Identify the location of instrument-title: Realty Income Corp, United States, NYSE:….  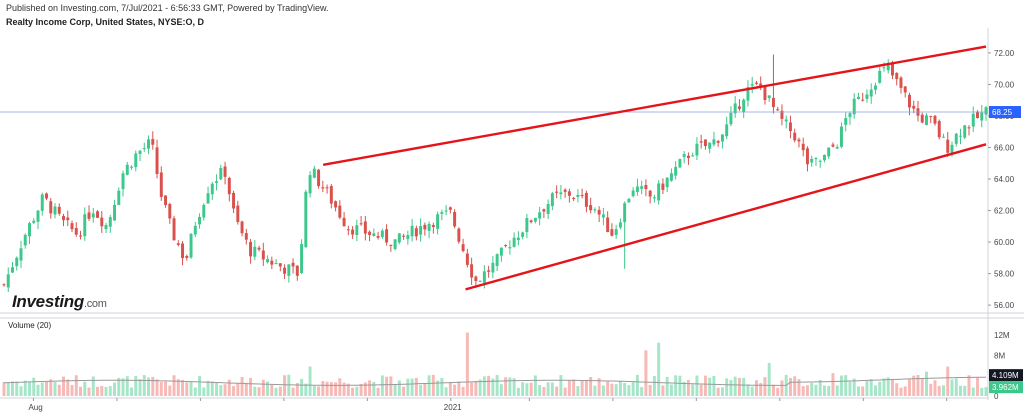
(105, 22).